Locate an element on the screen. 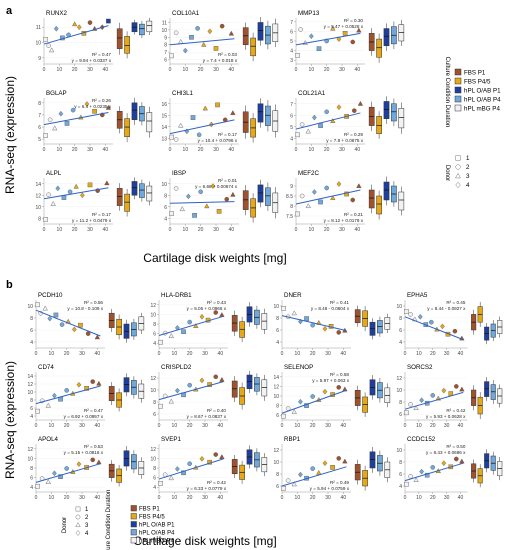 This screenshot has height=550, width=505. legend-b-condition-label: hPL mBG P4 is located at coordinates (156, 542).